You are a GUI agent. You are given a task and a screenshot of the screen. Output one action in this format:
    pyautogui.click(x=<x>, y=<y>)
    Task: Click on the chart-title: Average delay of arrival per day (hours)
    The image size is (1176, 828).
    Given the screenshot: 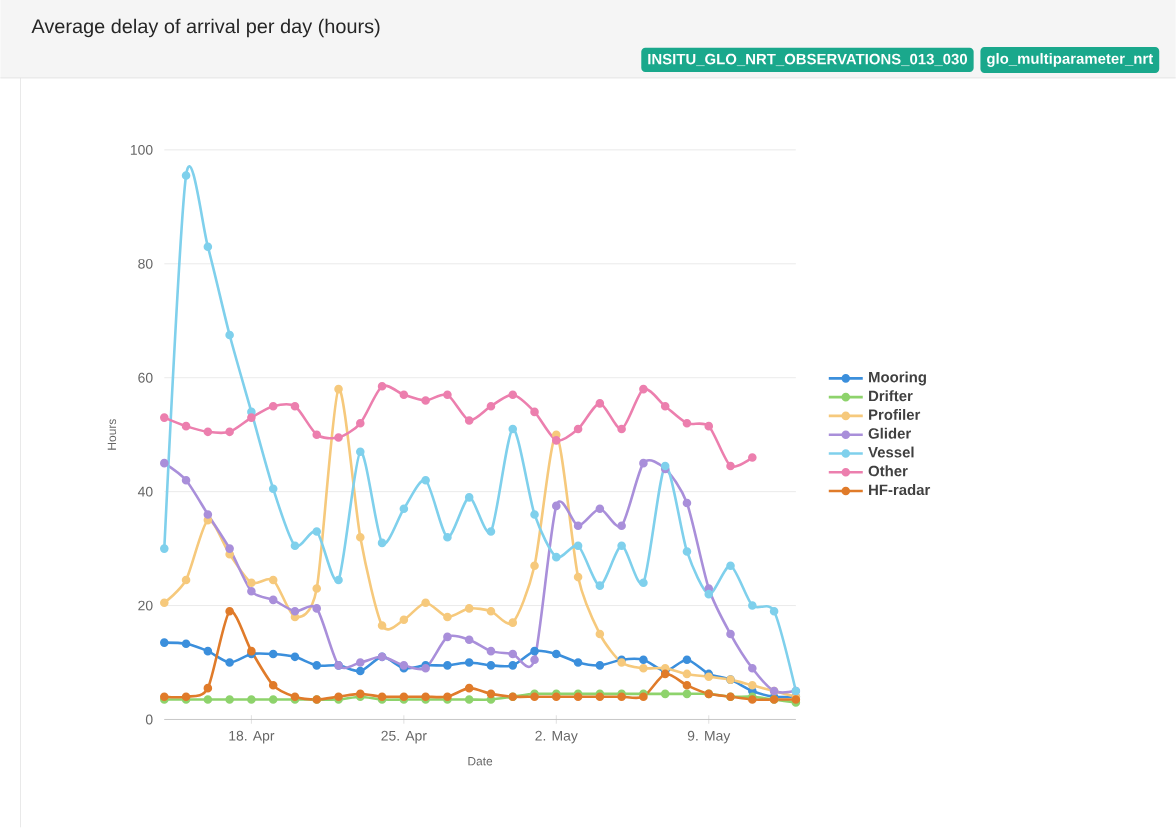 What is the action you would take?
    pyautogui.click(x=205, y=28)
    